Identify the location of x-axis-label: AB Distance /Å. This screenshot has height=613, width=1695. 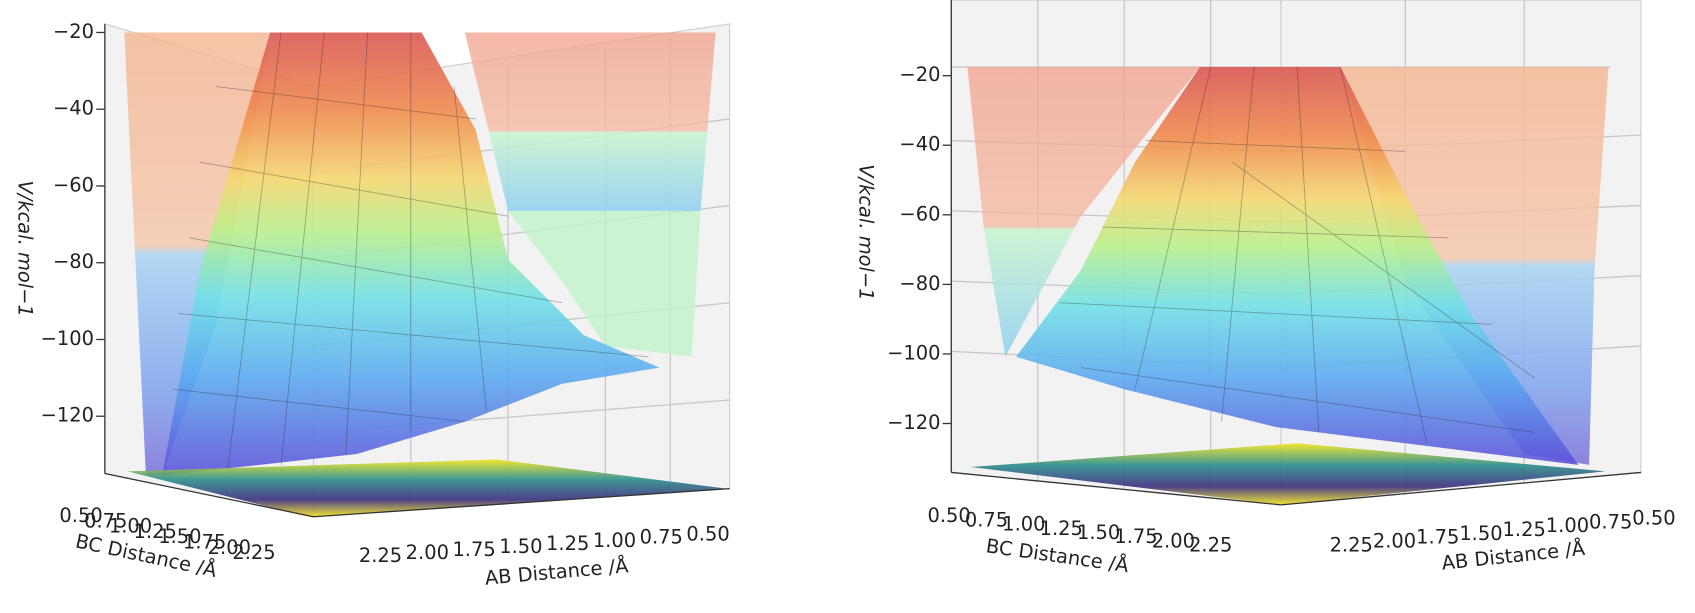
(557, 572).